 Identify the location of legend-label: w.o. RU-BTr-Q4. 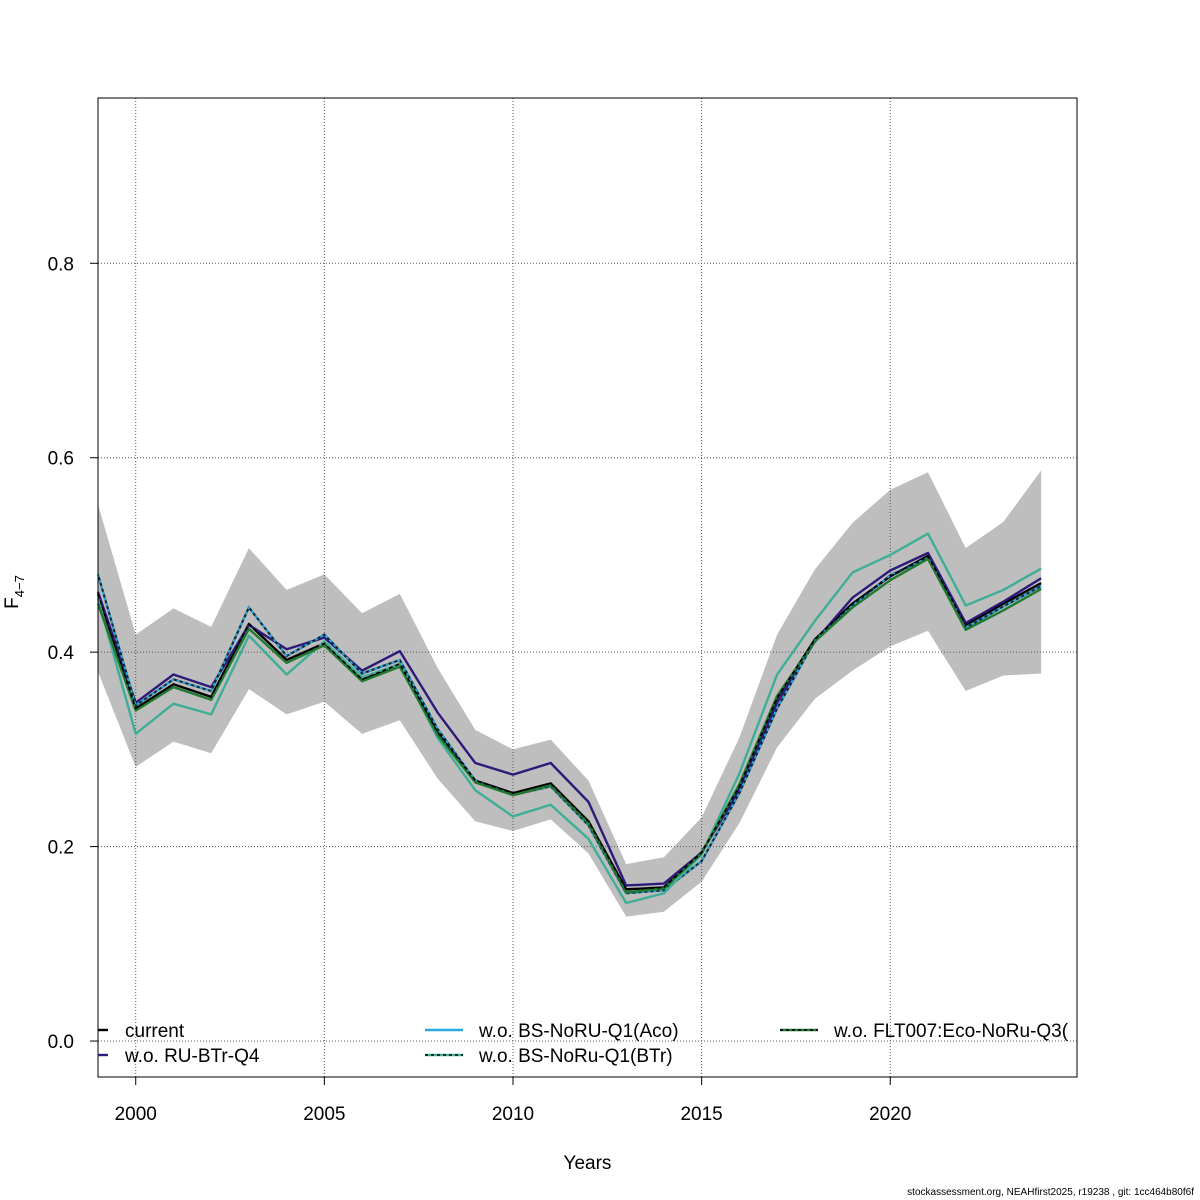
(192, 1056).